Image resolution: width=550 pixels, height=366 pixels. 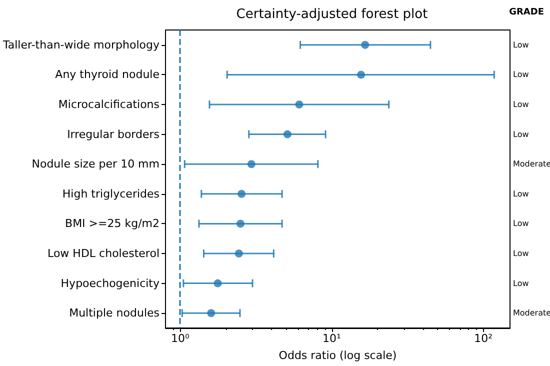 What do you see at coordinates (107, 75) in the screenshot?
I see `y-tick-label: Any thyroid nodule` at bounding box center [107, 75].